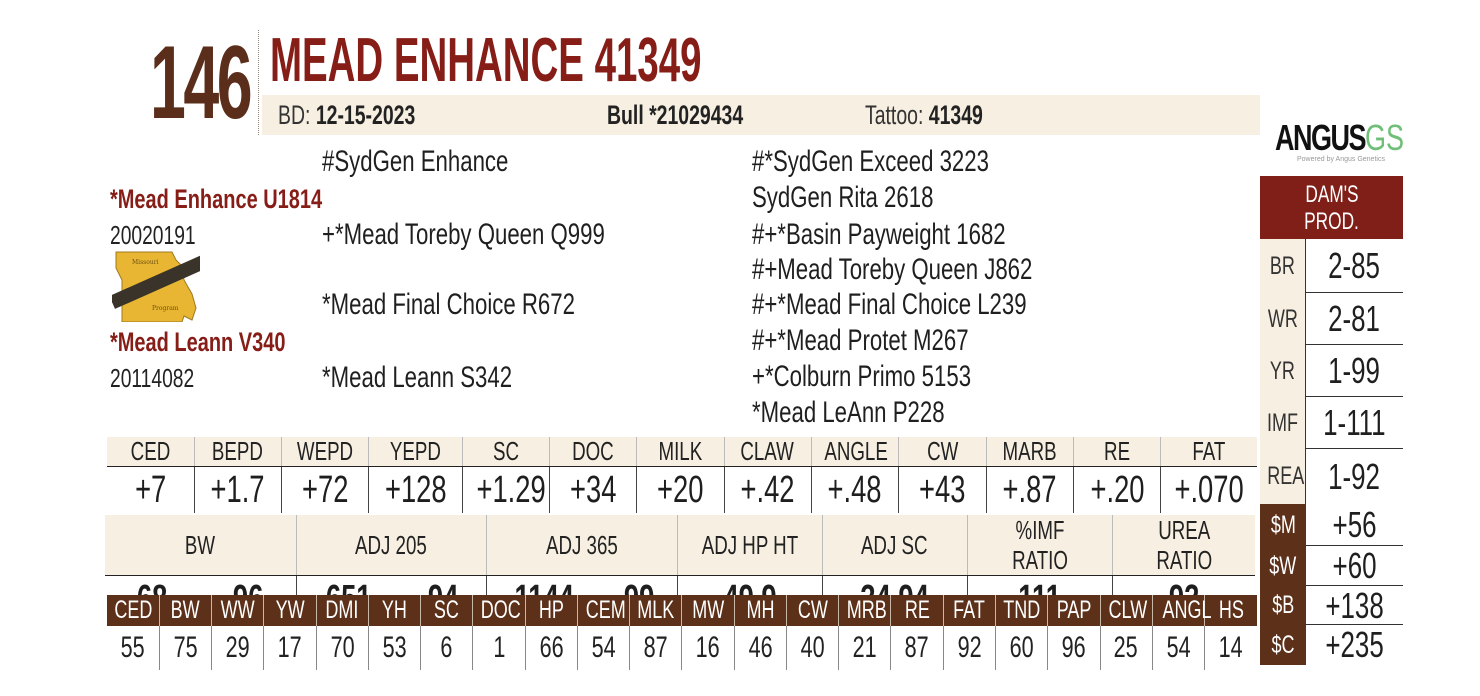 Image resolution: width=1480 pixels, height=696 pixels. What do you see at coordinates (969, 610) in the screenshot?
I see `percentile-header: FAT` at bounding box center [969, 610].